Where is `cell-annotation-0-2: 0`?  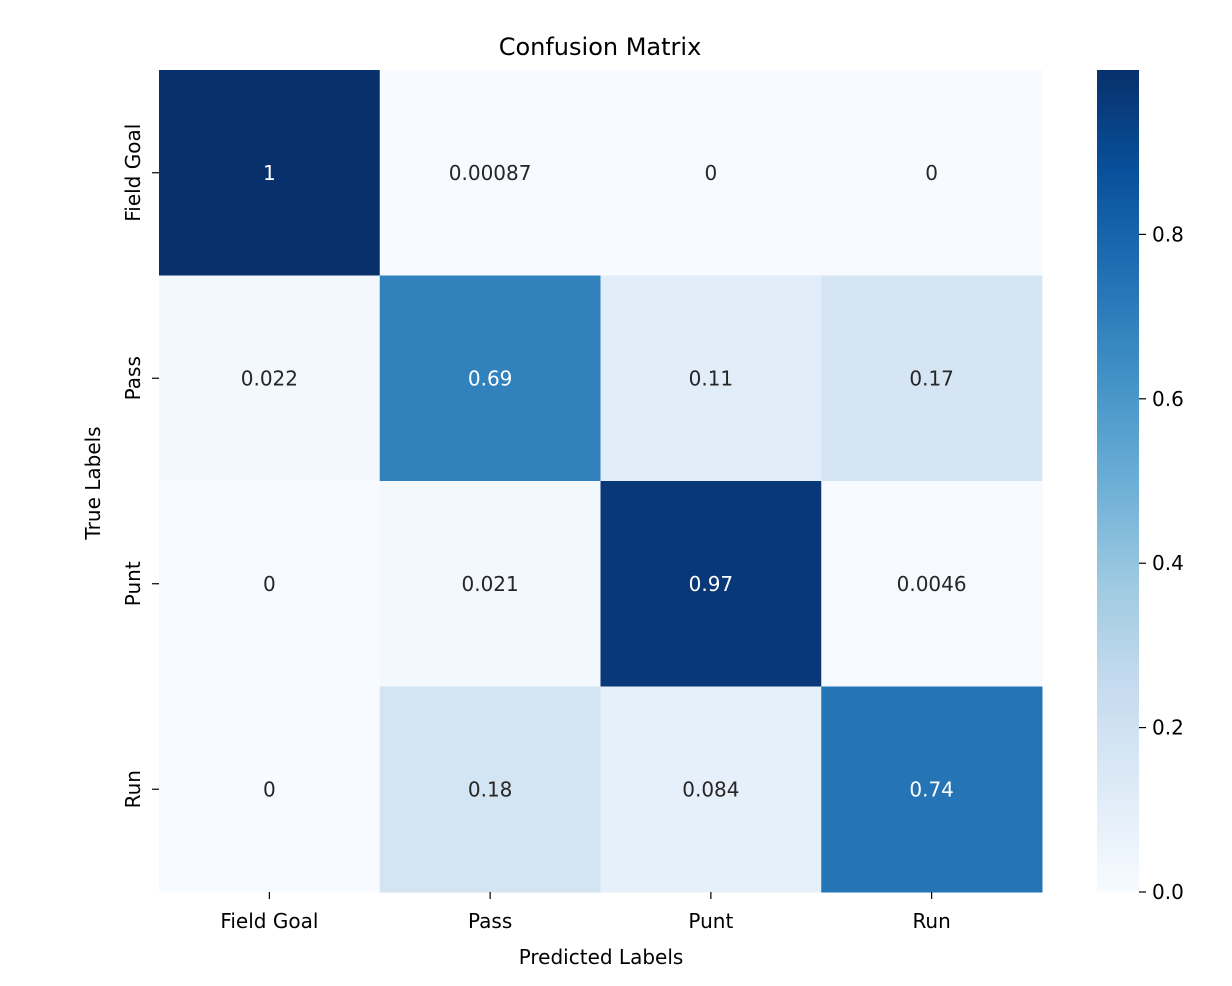 cell-annotation-0-2: 0 is located at coordinates (711, 173).